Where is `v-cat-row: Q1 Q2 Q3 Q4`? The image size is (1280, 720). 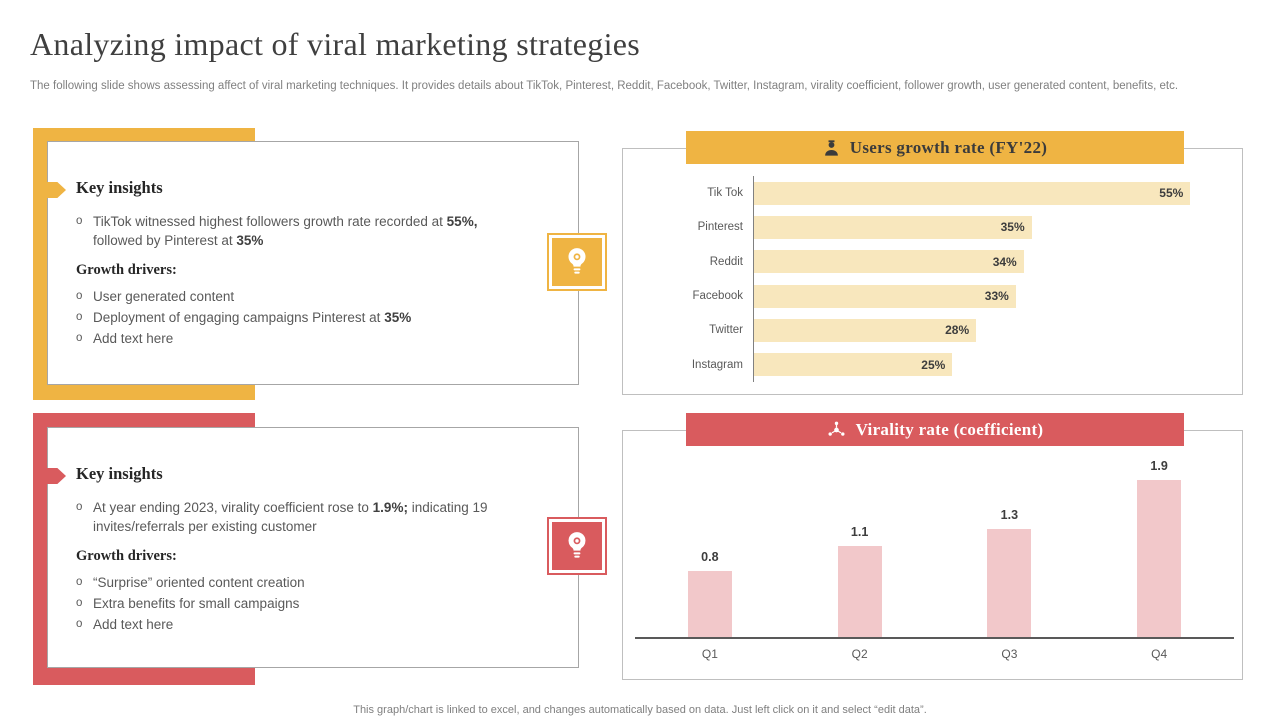
v-cat-row: Q1 Q2 Q3 Q4 is located at coordinates (934, 654).